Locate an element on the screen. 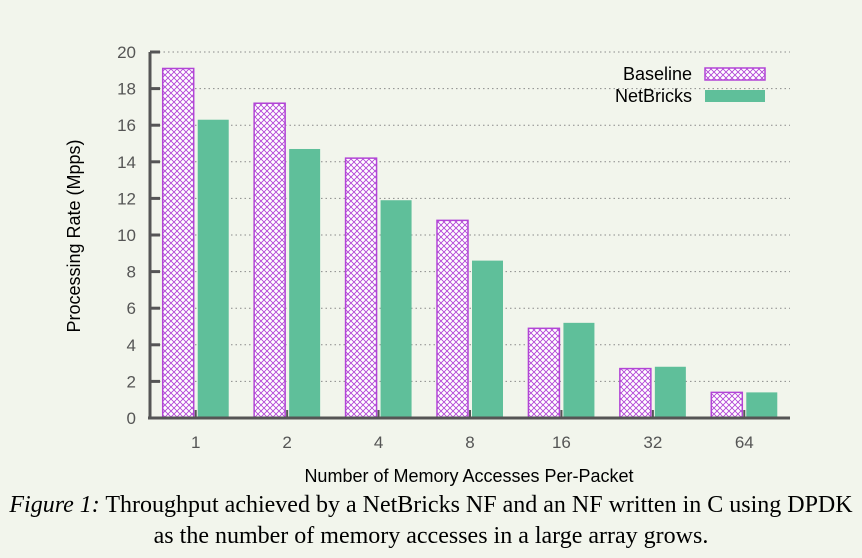 The width and height of the screenshot is (862, 558). caption-label: Figure 1: is located at coordinates (54, 505).